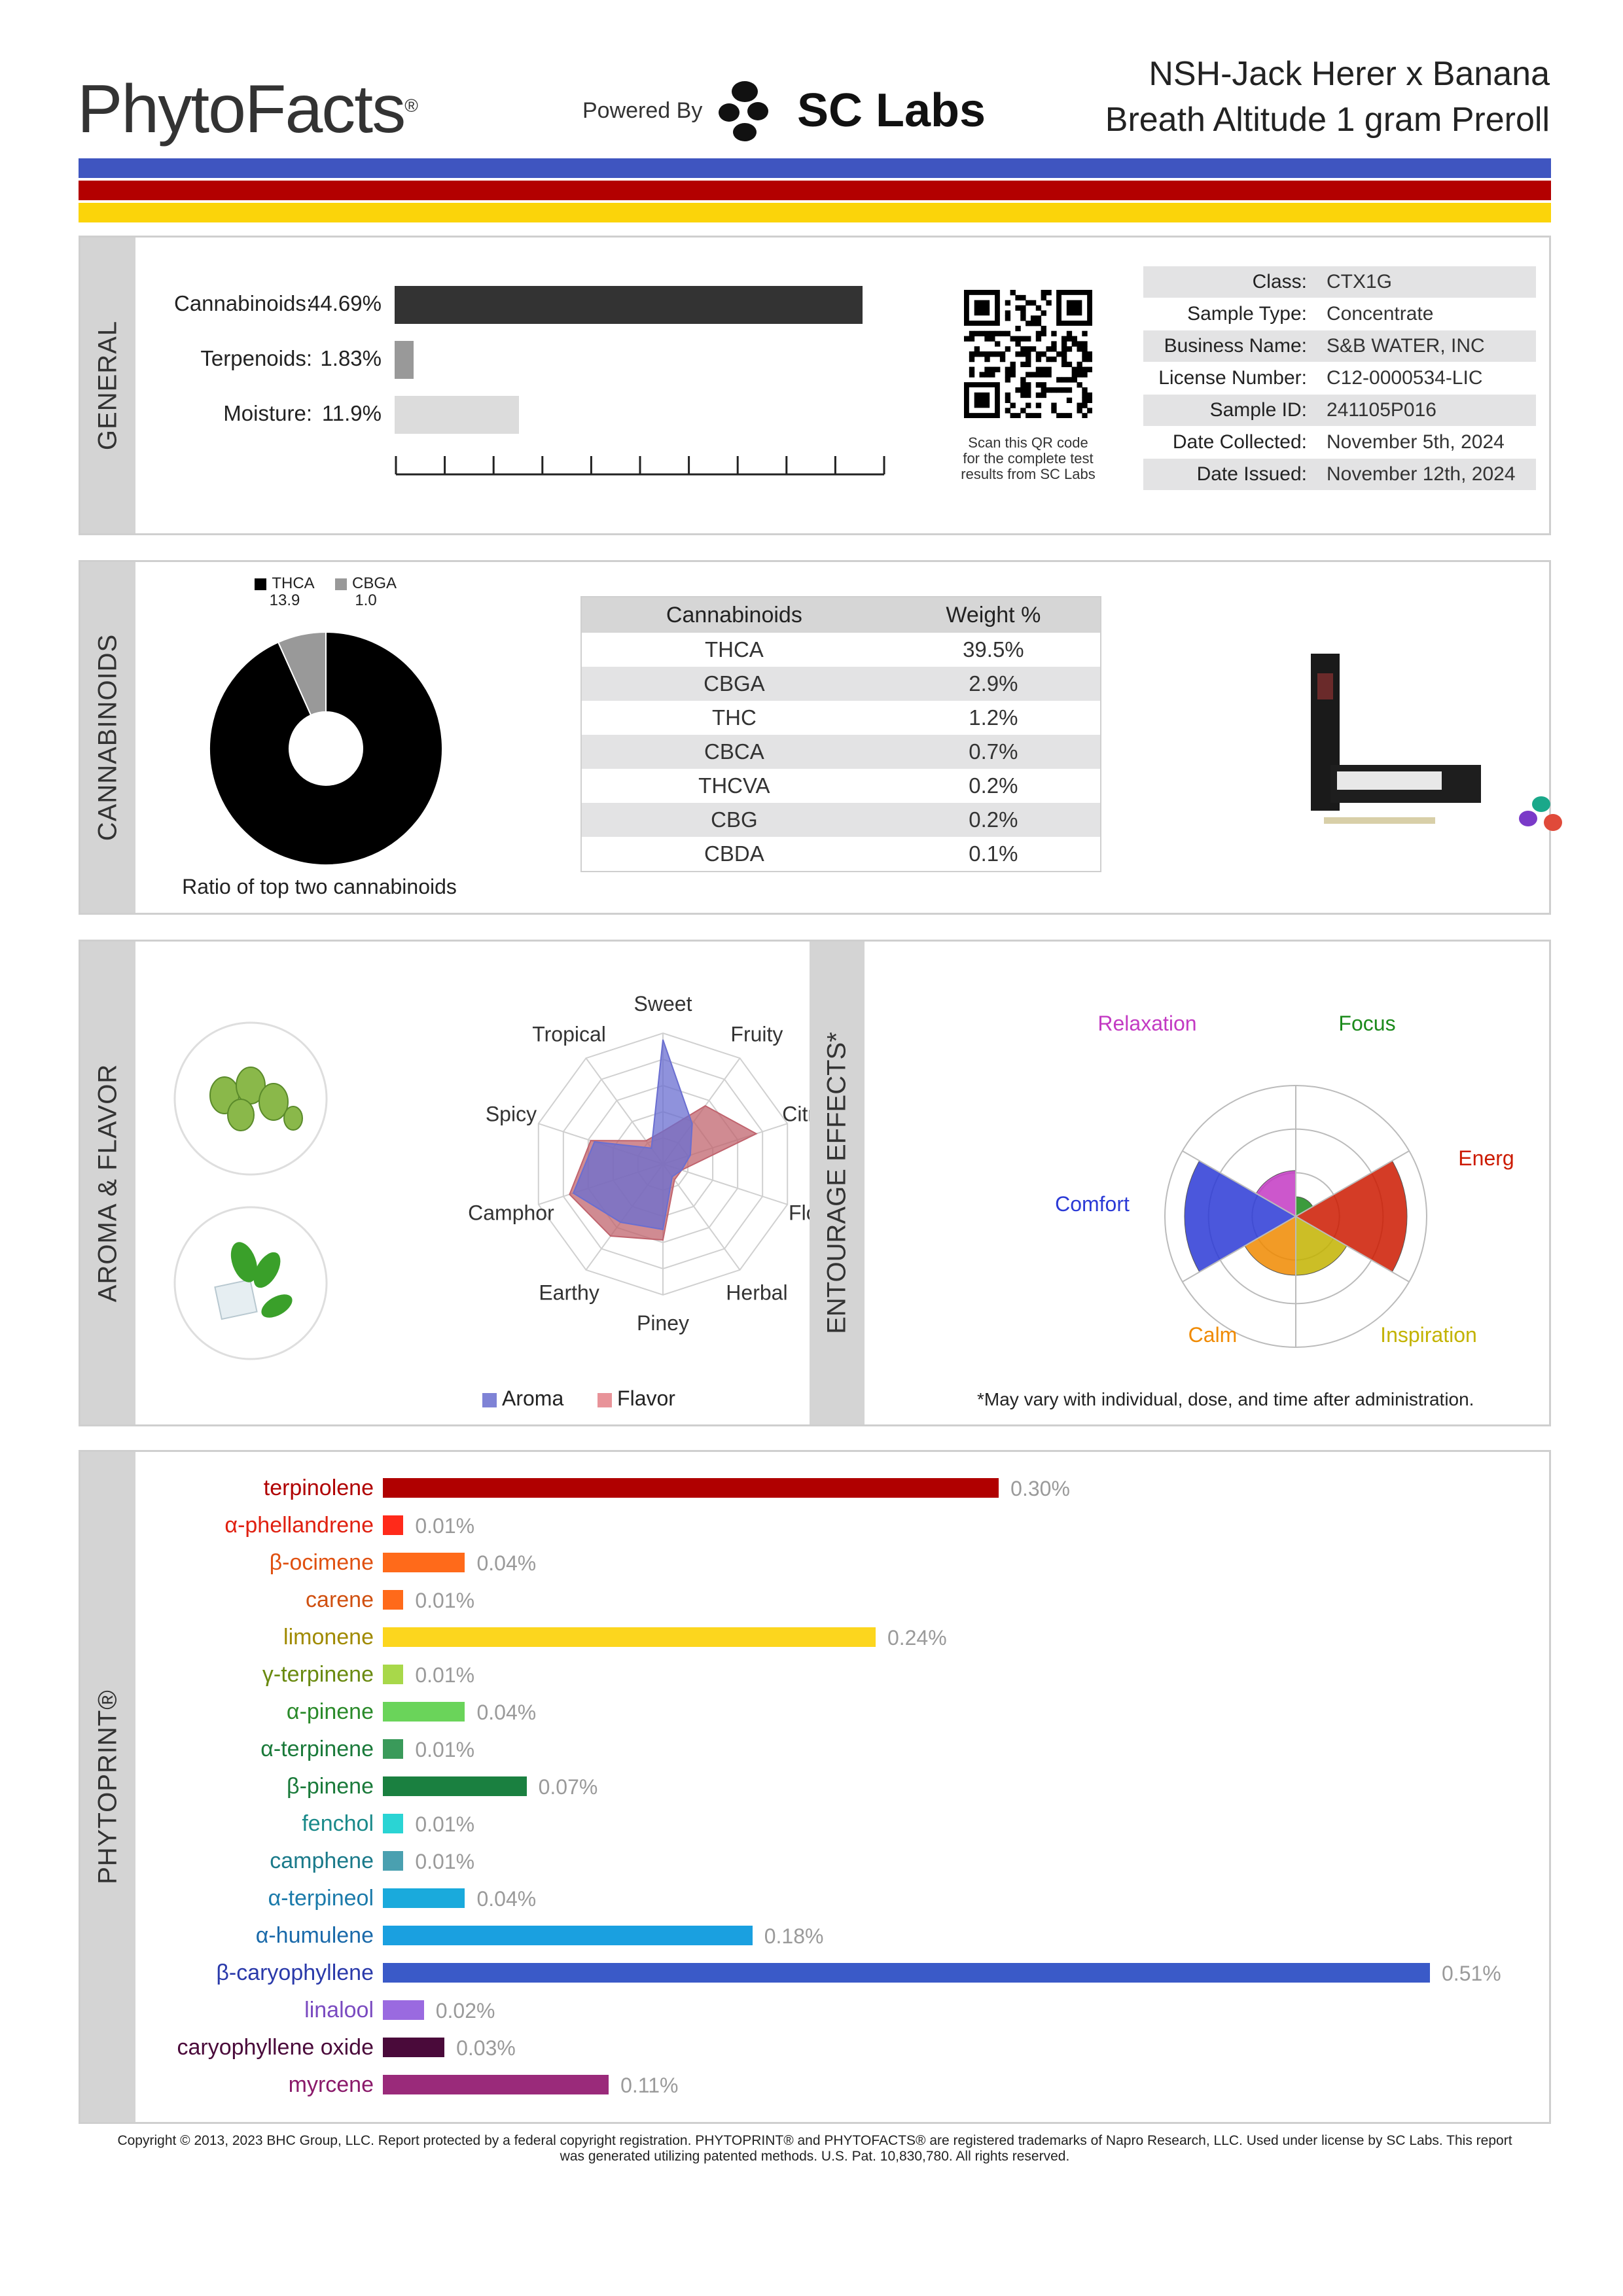  What do you see at coordinates (284, 600) in the screenshot?
I see `legend-value: 13.9` at bounding box center [284, 600].